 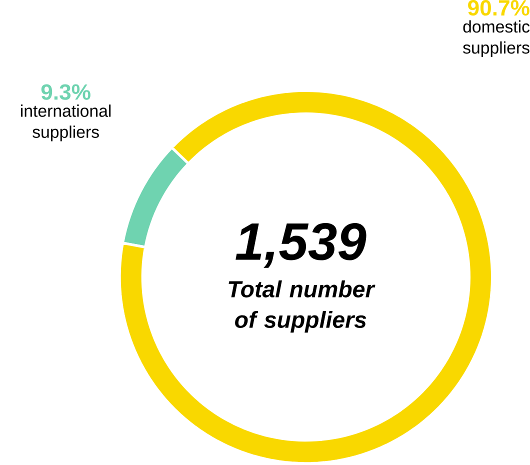 I want to click on text: 1,539, so click(x=301, y=245).